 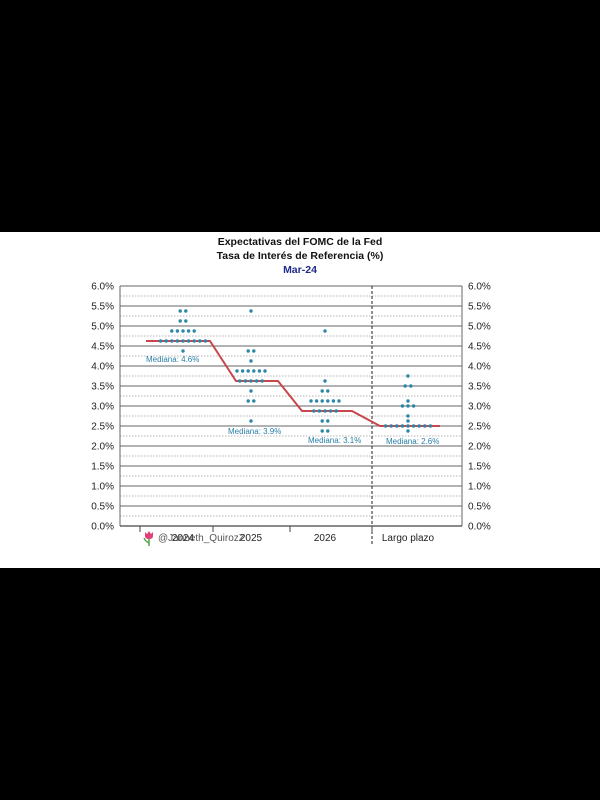 I want to click on x-category-label: 2026, so click(x=325, y=538).